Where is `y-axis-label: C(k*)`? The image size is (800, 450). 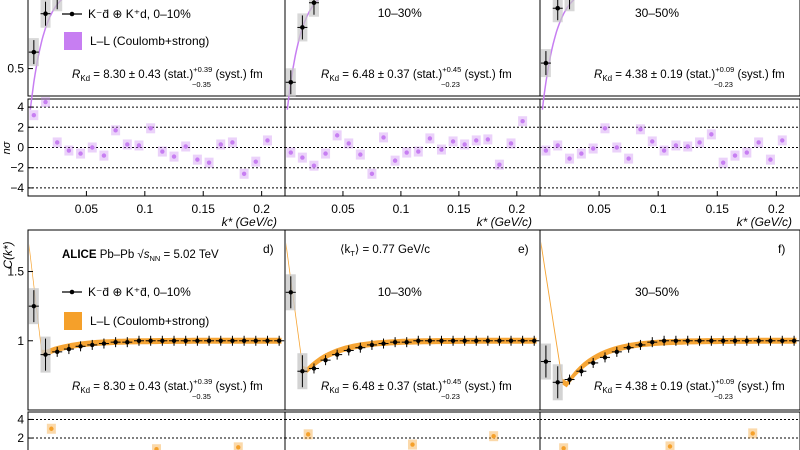
y-axis-label: C(k*) is located at coordinates (8, 254).